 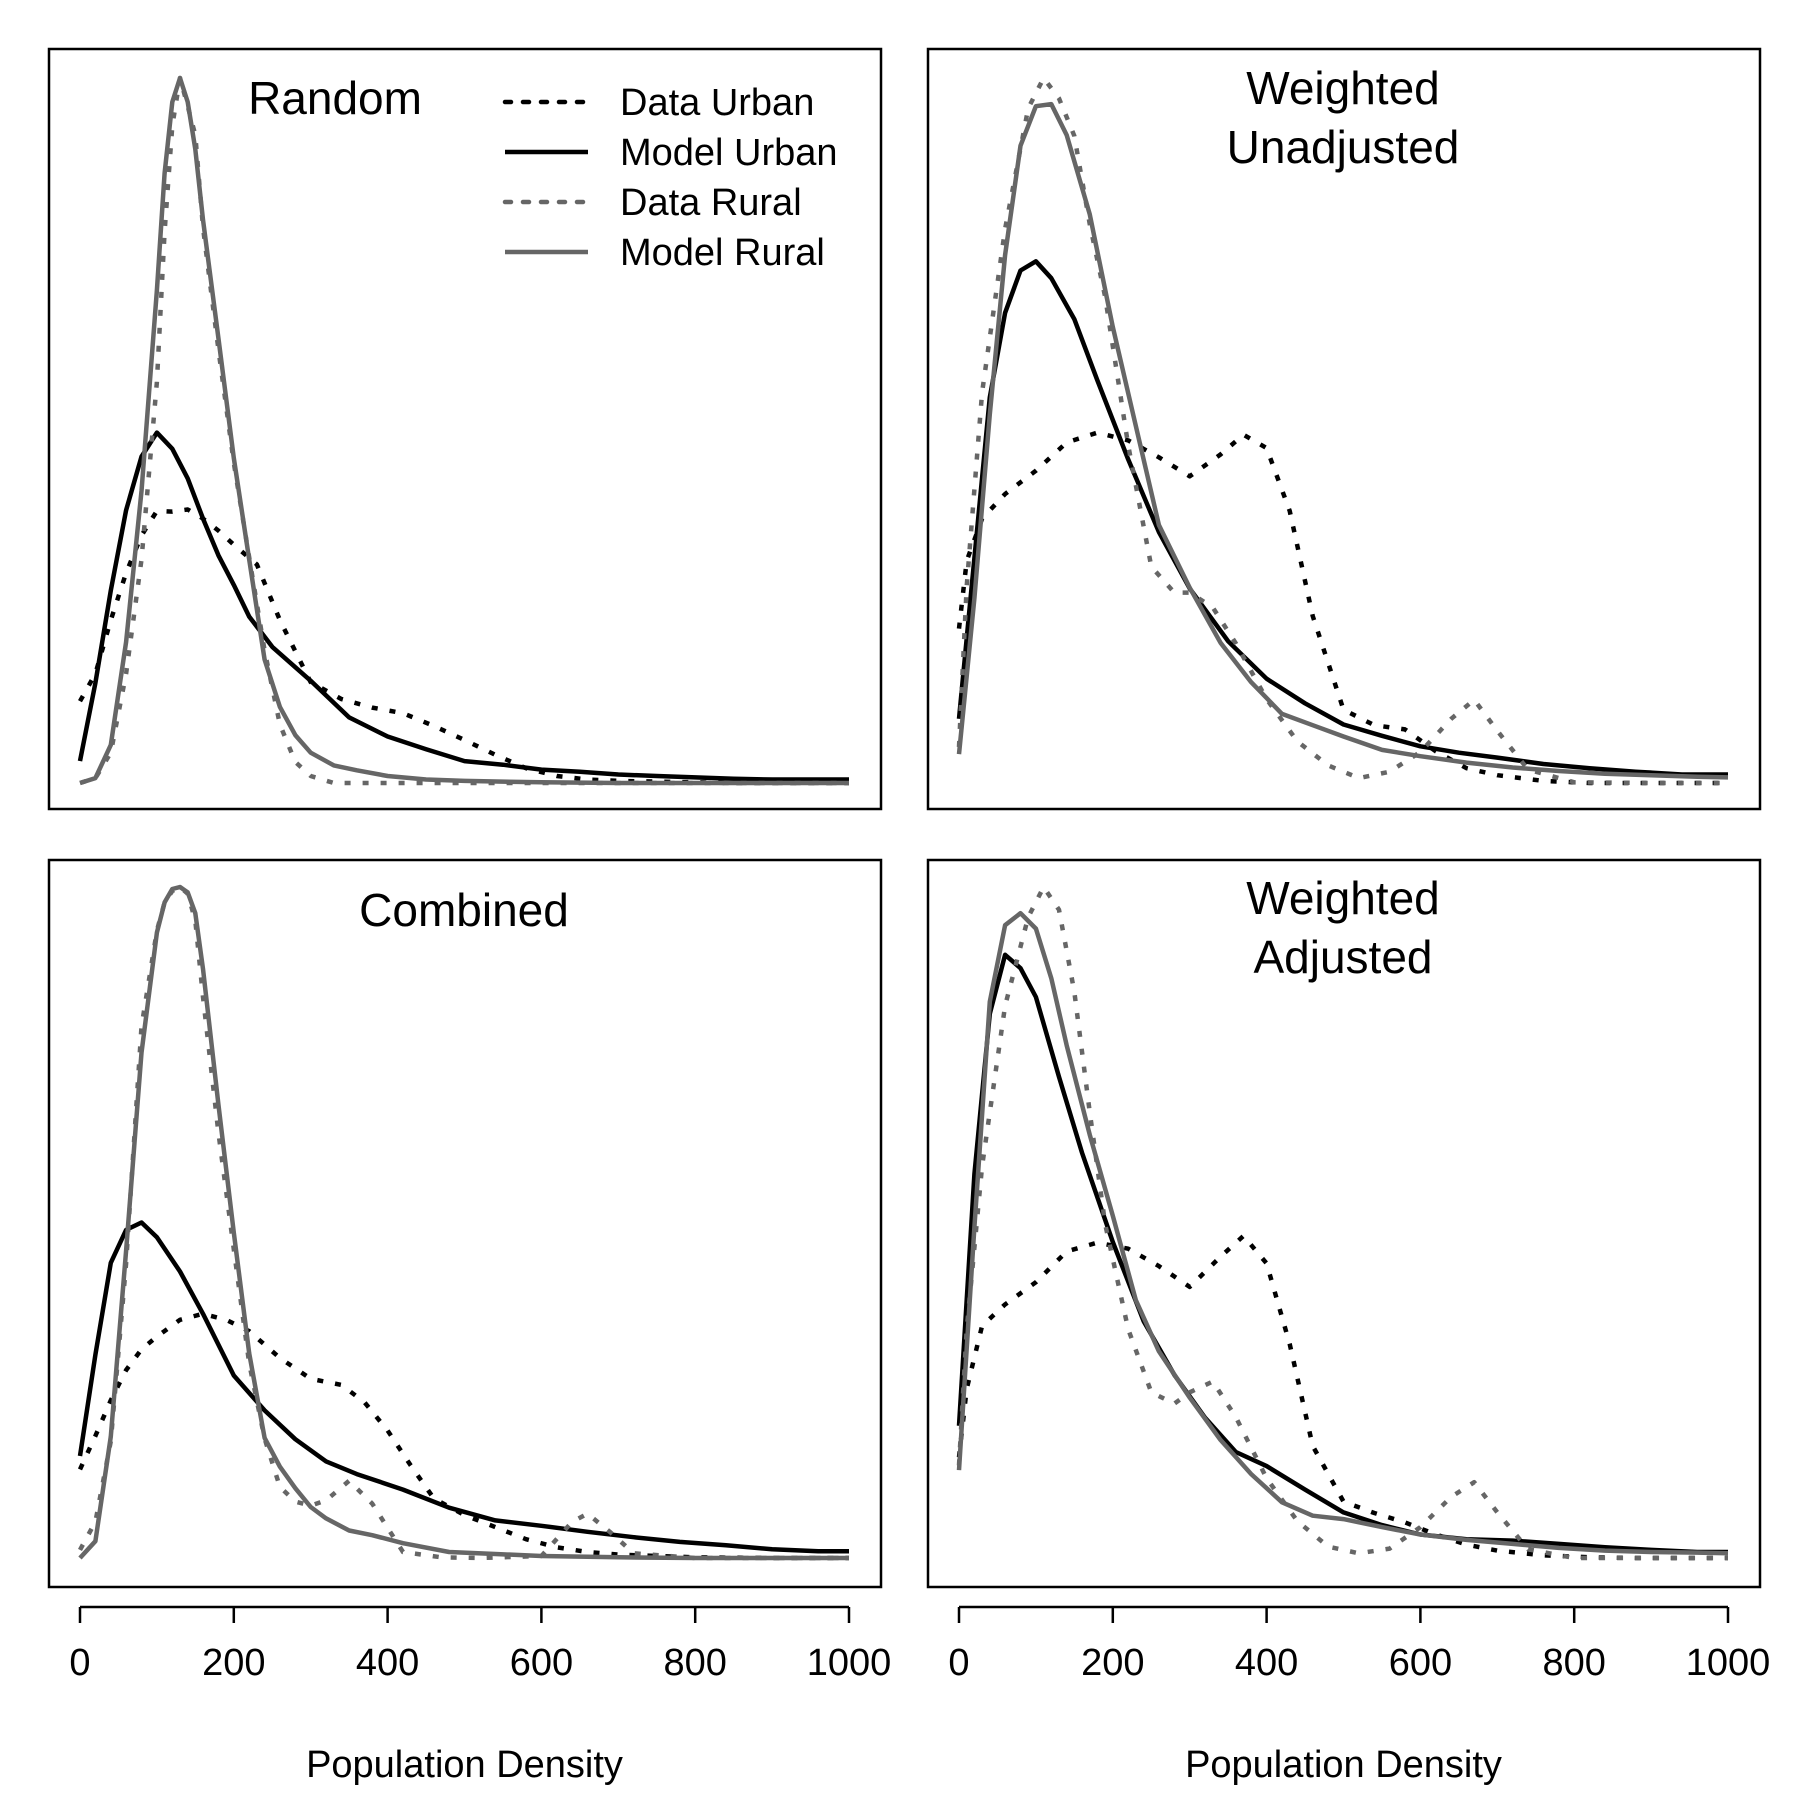 I want to click on panel-title: Combined, so click(x=464, y=910).